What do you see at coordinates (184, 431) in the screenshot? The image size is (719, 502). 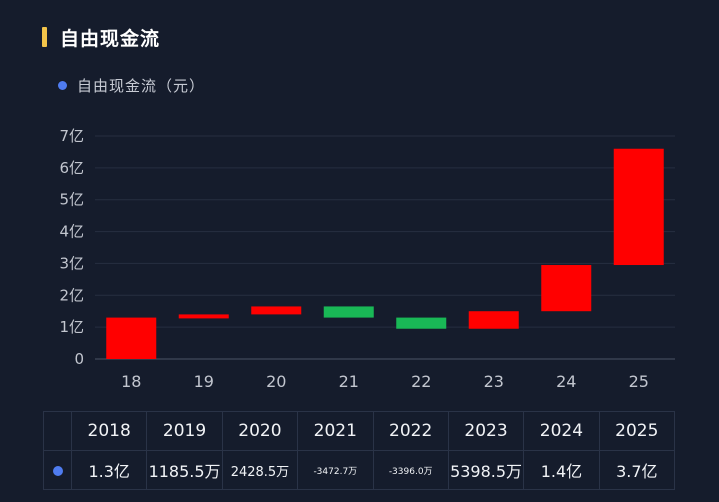 I see `table-year-cell: 2019` at bounding box center [184, 431].